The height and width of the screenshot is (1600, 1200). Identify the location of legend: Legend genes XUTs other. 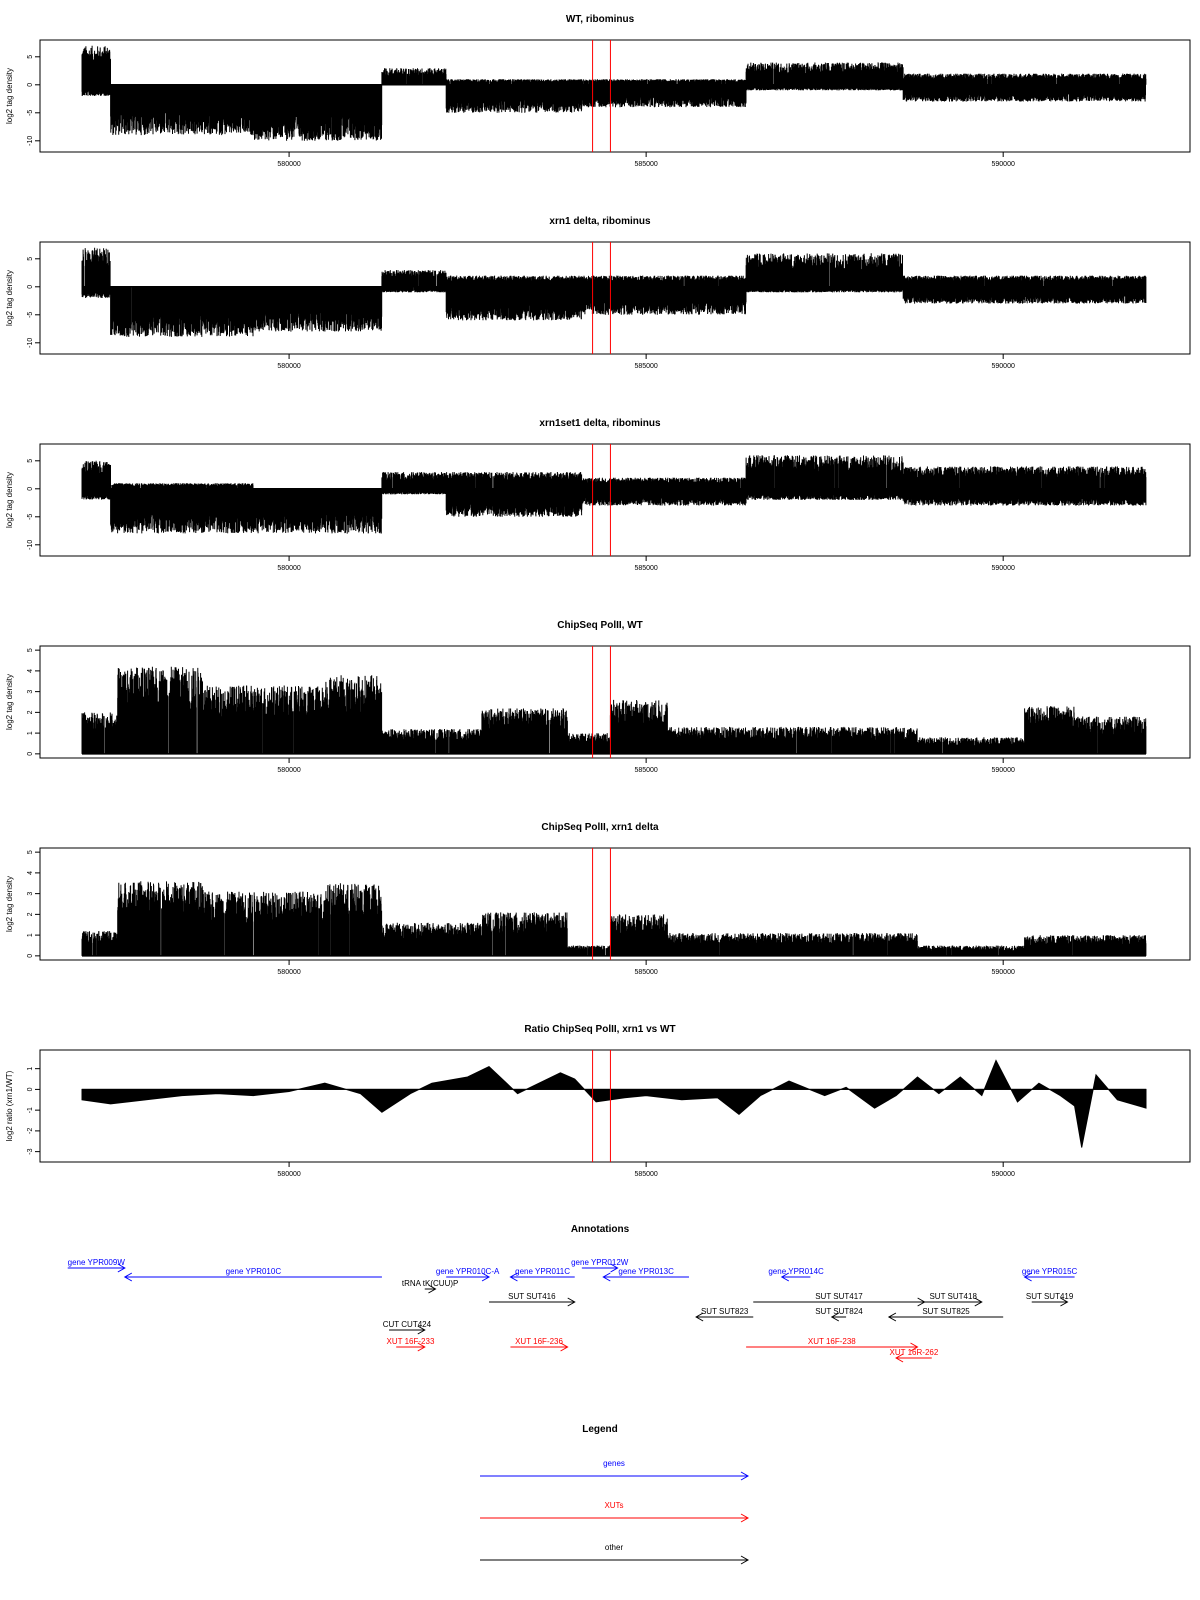
(615, 1494).